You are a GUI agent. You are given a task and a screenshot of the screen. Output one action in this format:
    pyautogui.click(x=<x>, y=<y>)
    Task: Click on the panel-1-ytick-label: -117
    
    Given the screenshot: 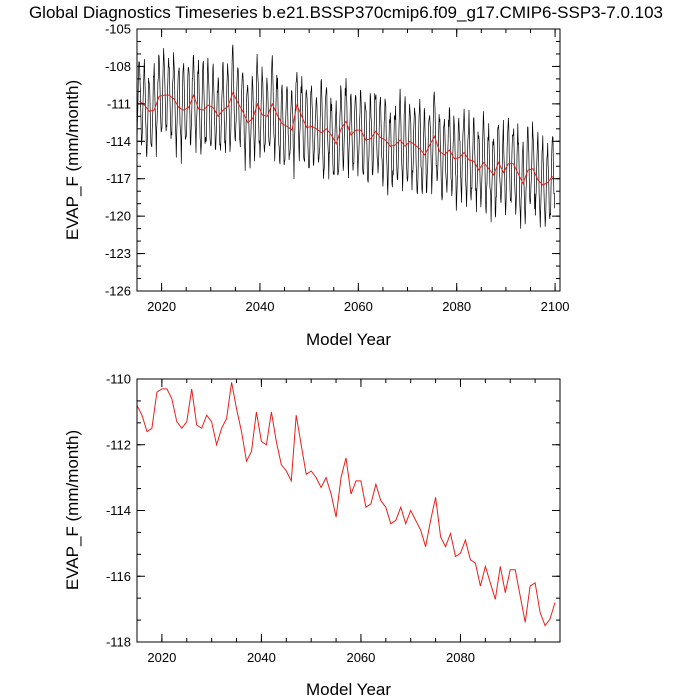 What is the action you would take?
    pyautogui.click(x=118, y=178)
    